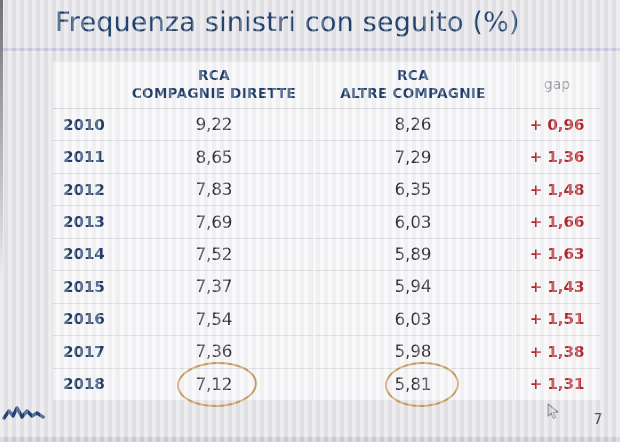  I want to click on other-value-cell: 5,89, so click(412, 254).